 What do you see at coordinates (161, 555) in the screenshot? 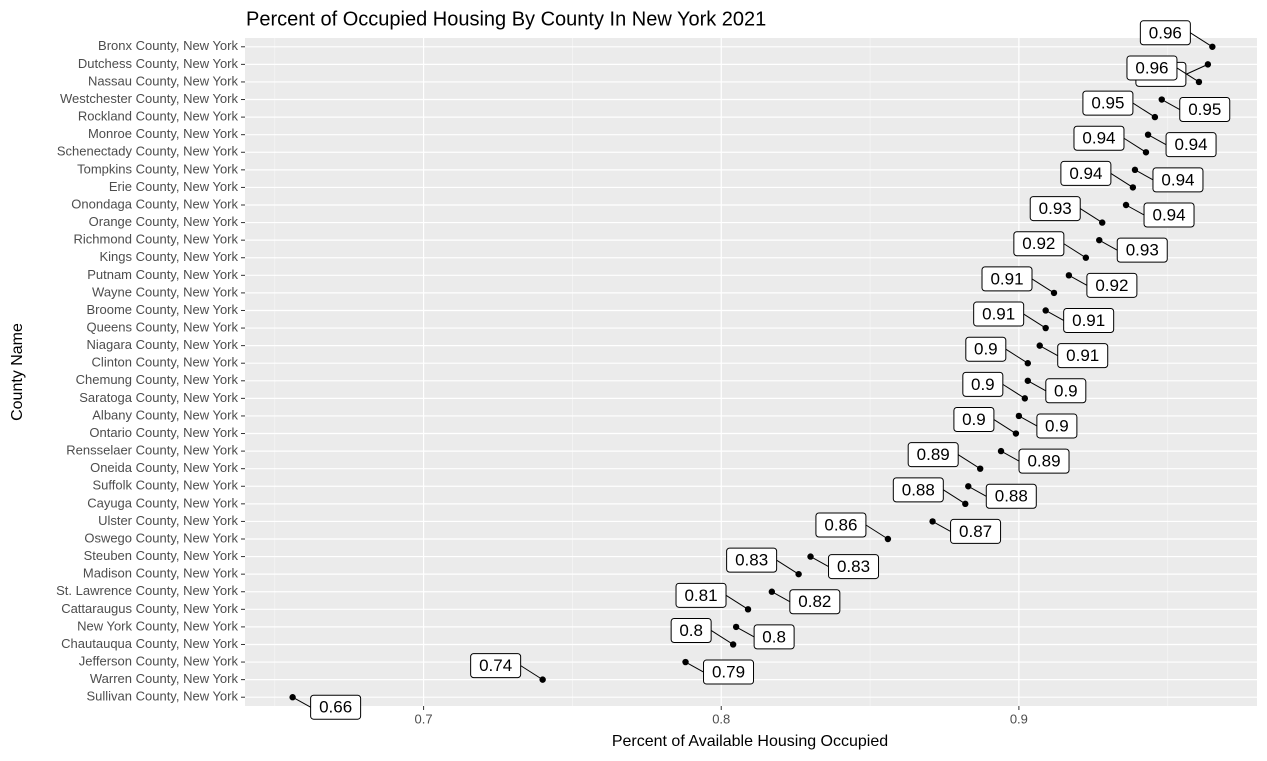
I see `y-tick-label: Steuben County, New York` at bounding box center [161, 555].